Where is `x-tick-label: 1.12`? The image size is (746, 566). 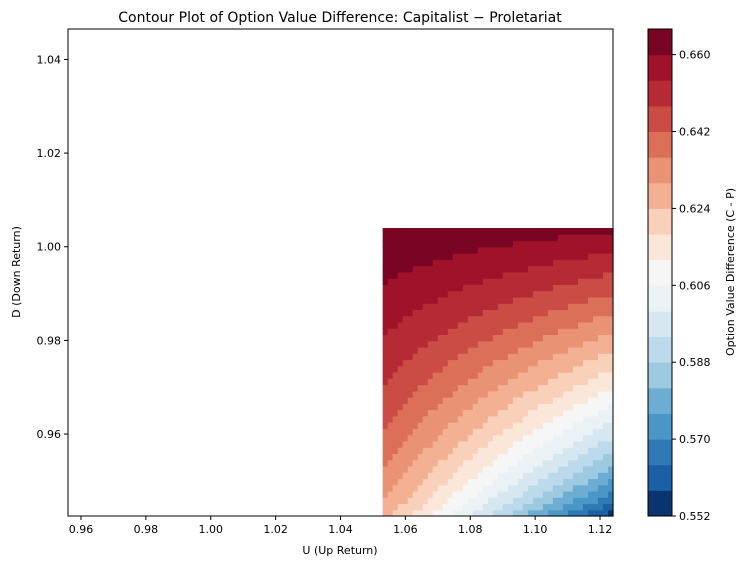
x-tick-label: 1.12 is located at coordinates (600, 529).